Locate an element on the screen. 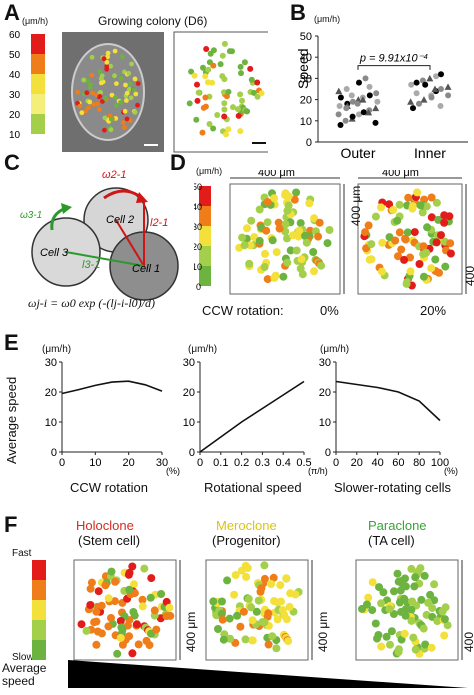 The height and width of the screenshot is (695, 474). panel-c-label: C is located at coordinates (12, 162).